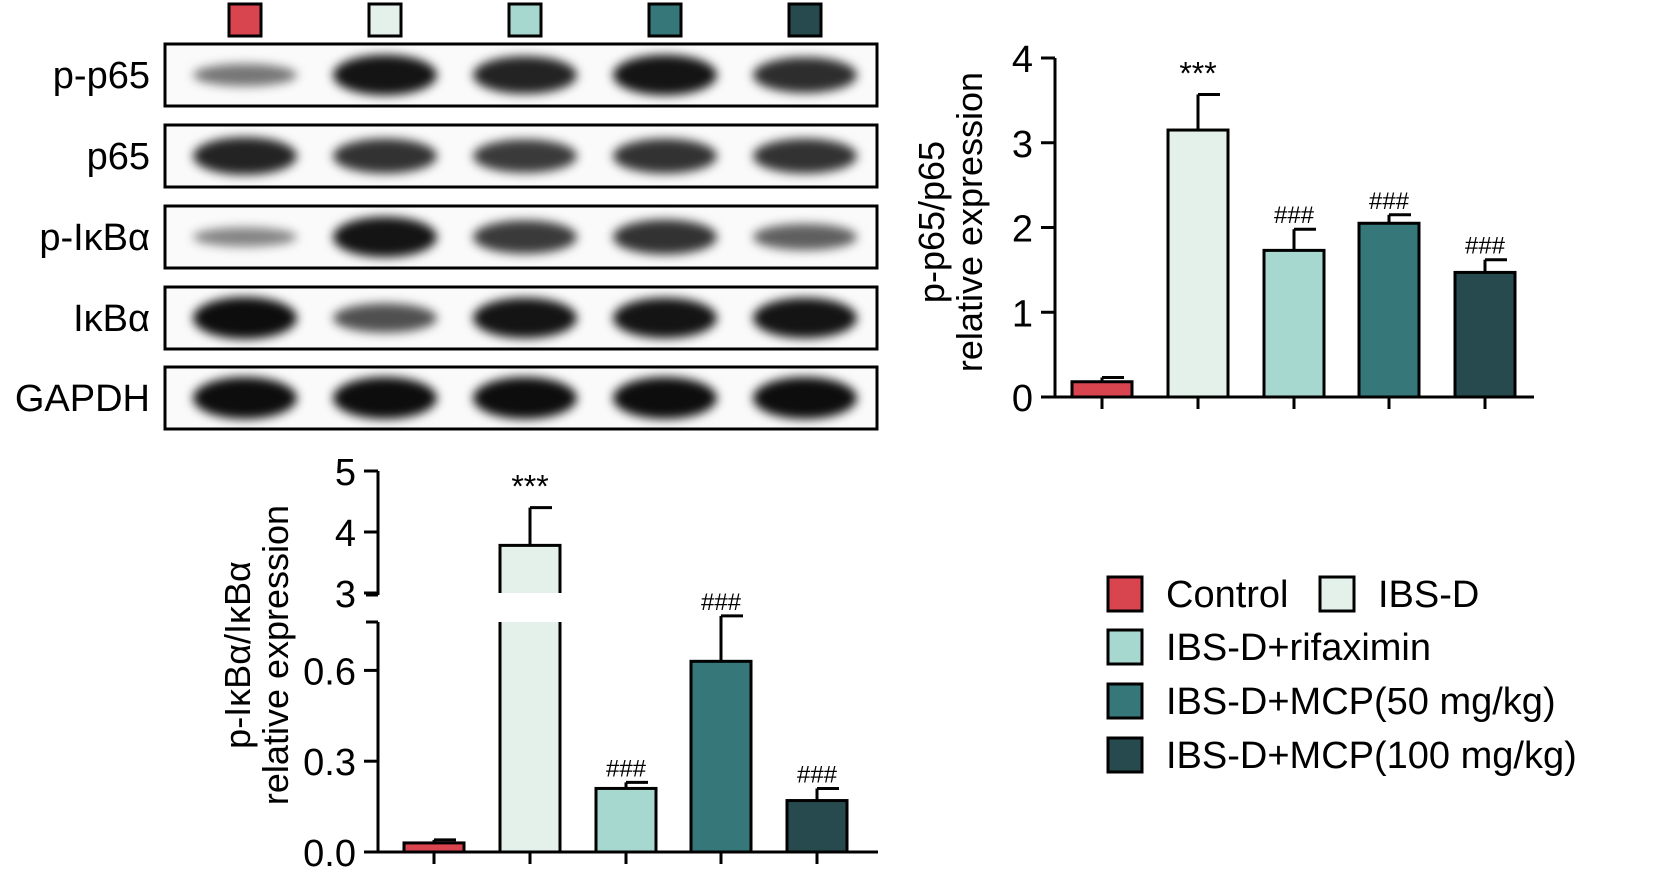 The height and width of the screenshot is (871, 1654). I want to click on y-tick-label: 1, so click(1022, 314).